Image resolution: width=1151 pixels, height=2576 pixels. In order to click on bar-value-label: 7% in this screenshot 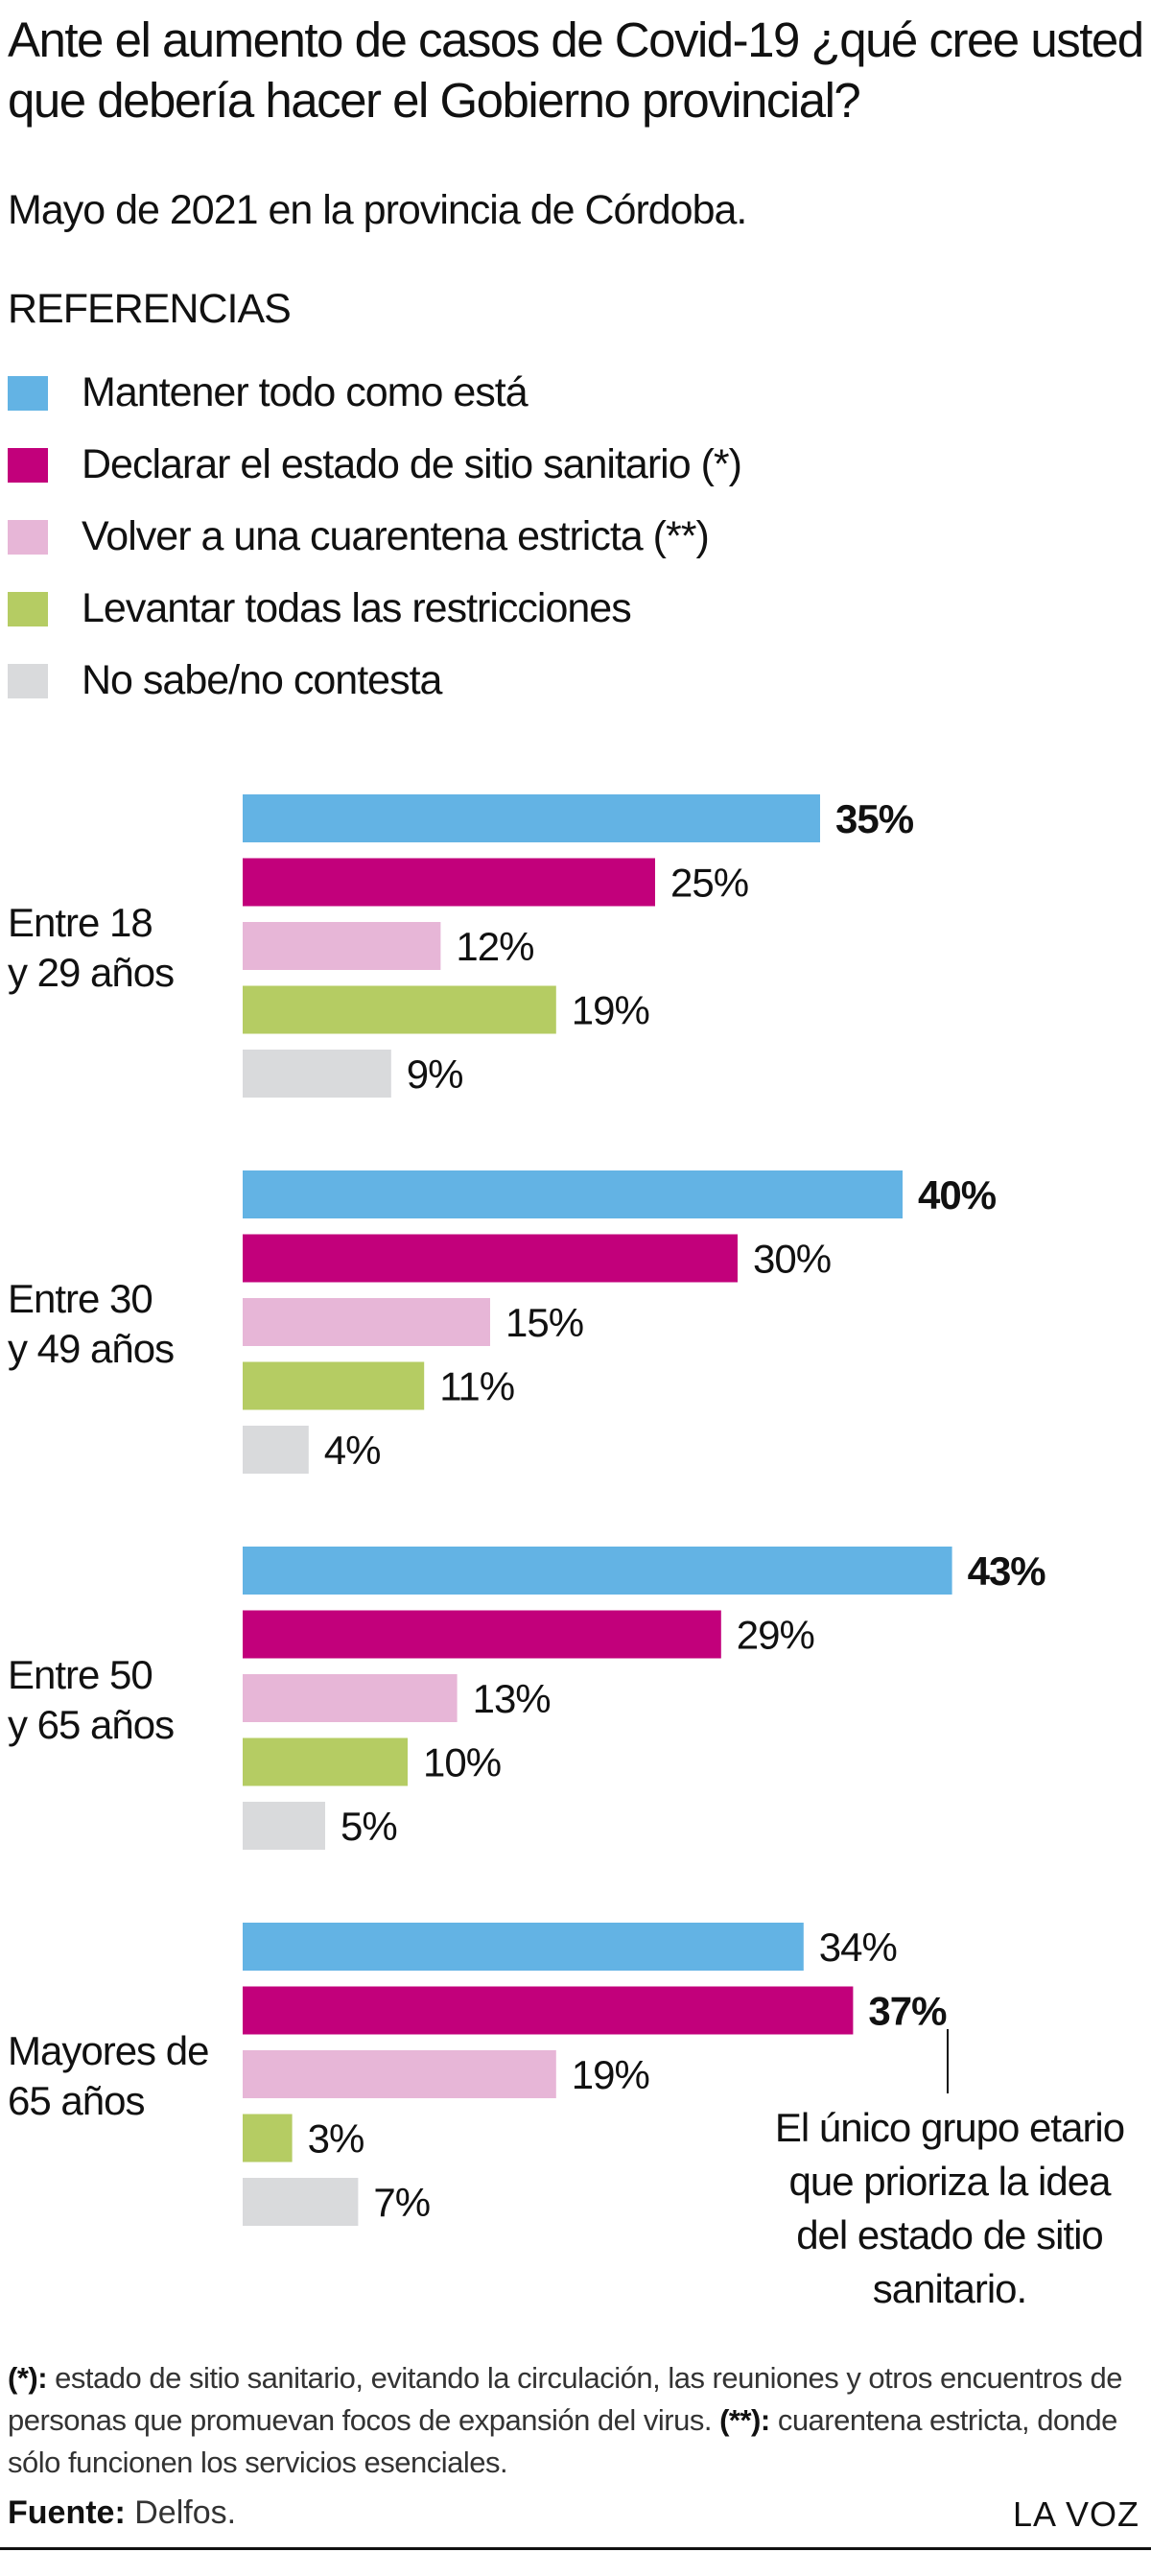, I will do `click(401, 2203)`.